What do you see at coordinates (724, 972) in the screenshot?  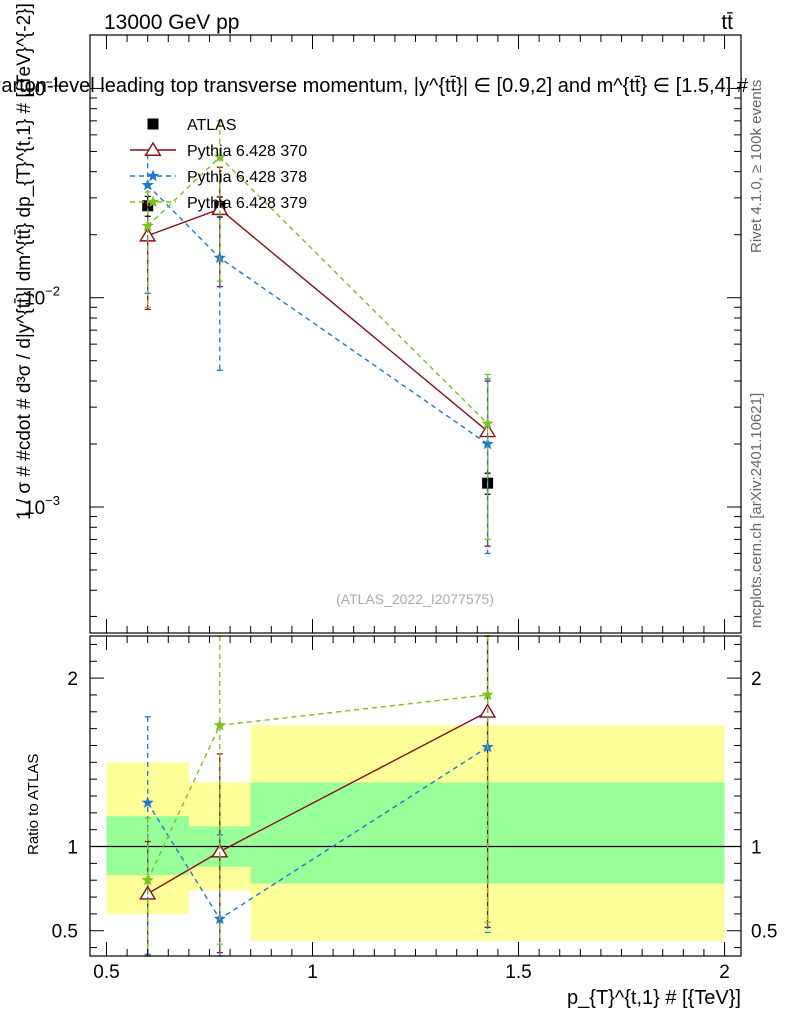 I see `x-tick-label: 2` at bounding box center [724, 972].